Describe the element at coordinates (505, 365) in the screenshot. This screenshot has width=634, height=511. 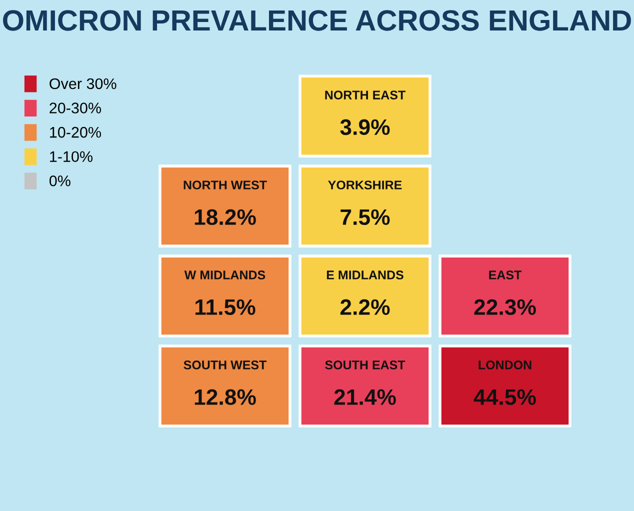
I see `category-label: LONDON` at that location.